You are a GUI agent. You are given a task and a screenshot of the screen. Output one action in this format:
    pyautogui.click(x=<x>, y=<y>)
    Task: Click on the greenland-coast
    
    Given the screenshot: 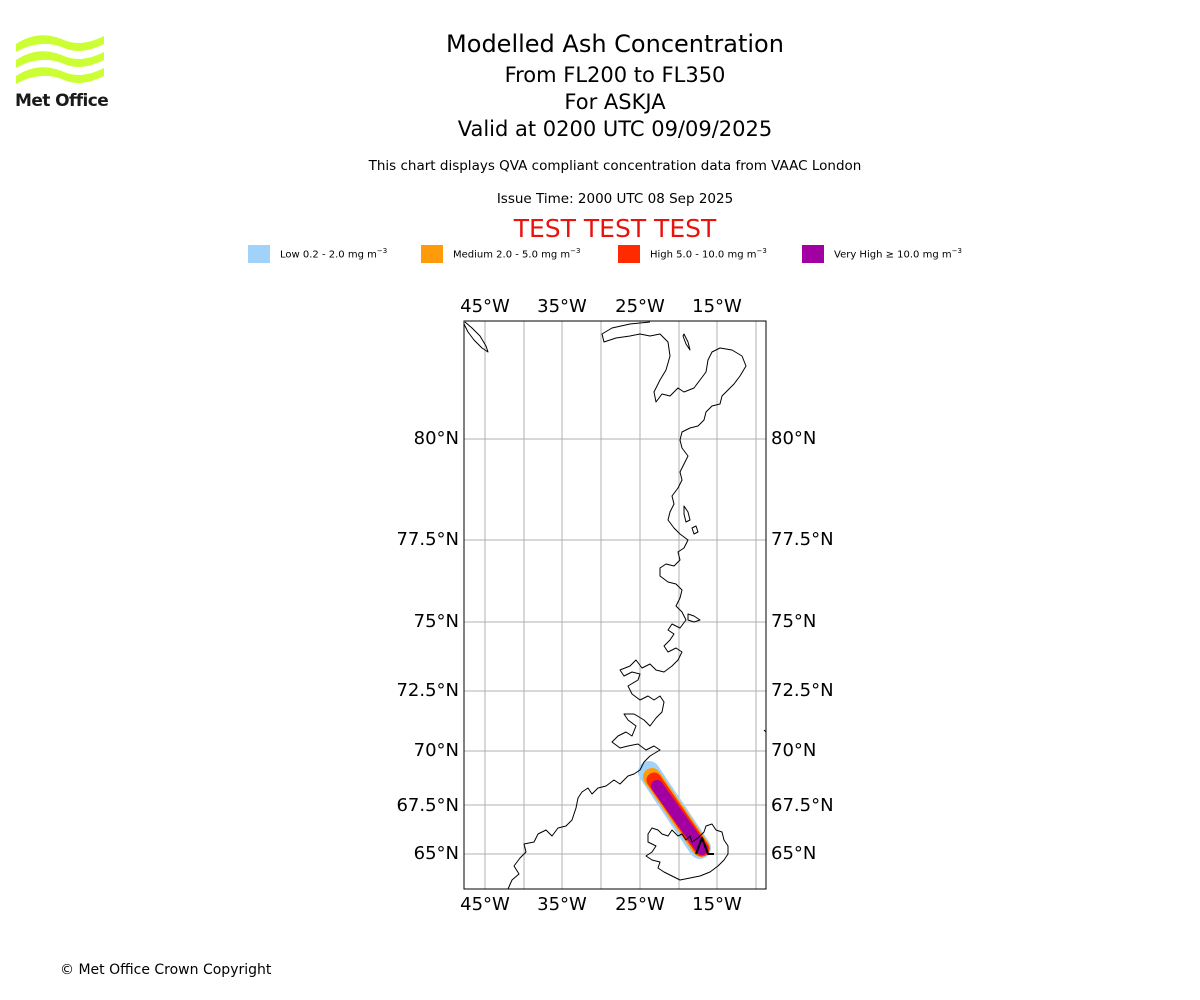 What is the action you would take?
    pyautogui.click(x=627, y=605)
    